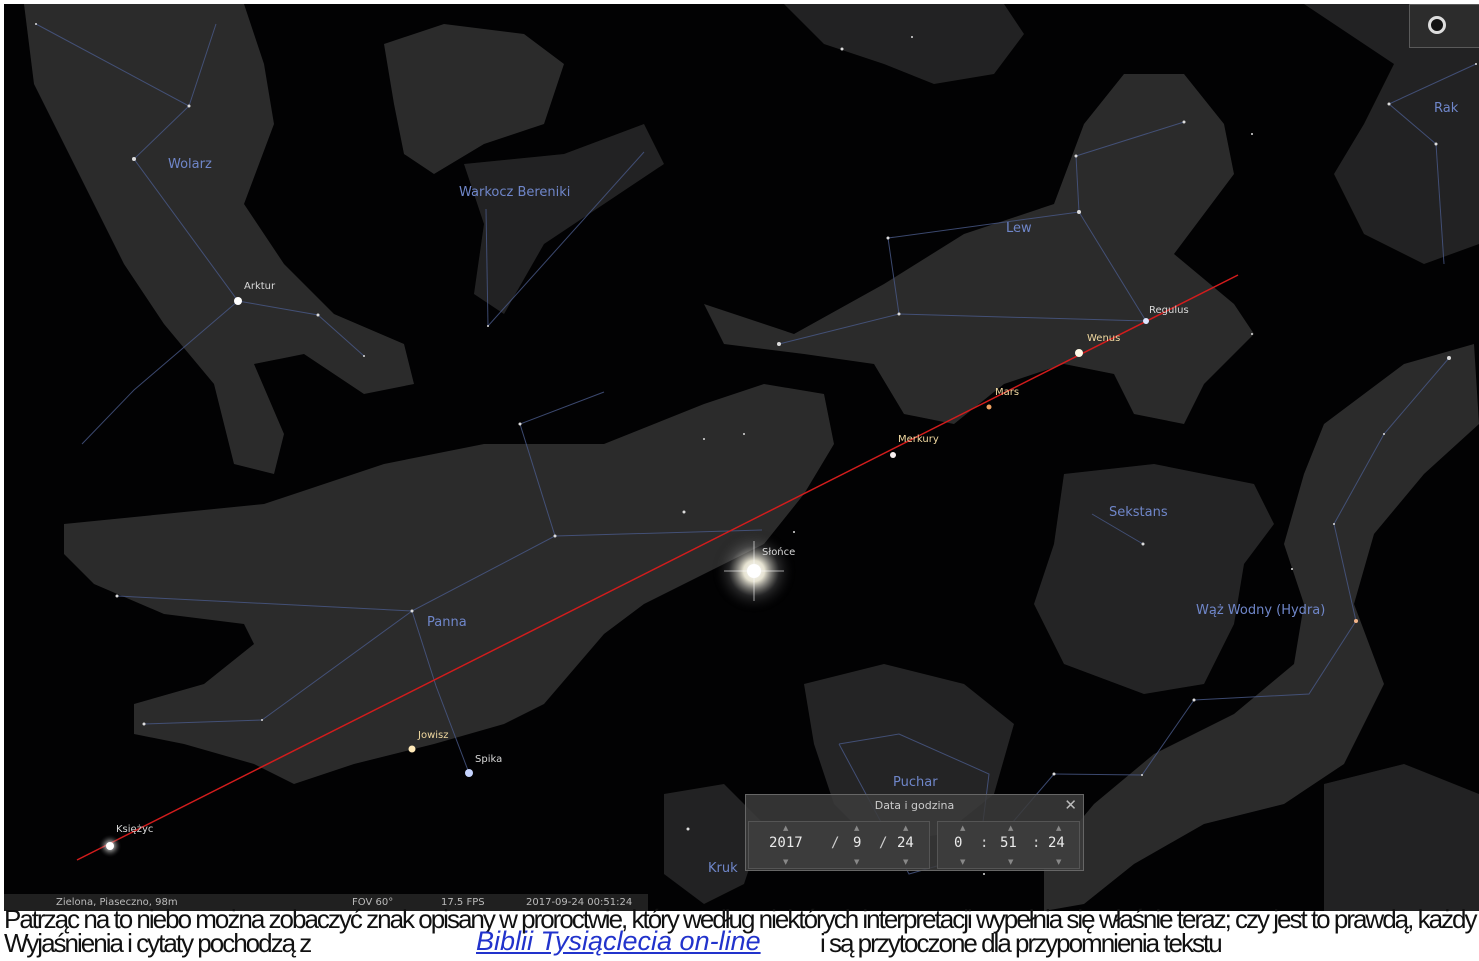 This screenshot has width=1479, height=961. What do you see at coordinates (1104, 338) in the screenshot?
I see `label-wenus: Wenus` at bounding box center [1104, 338].